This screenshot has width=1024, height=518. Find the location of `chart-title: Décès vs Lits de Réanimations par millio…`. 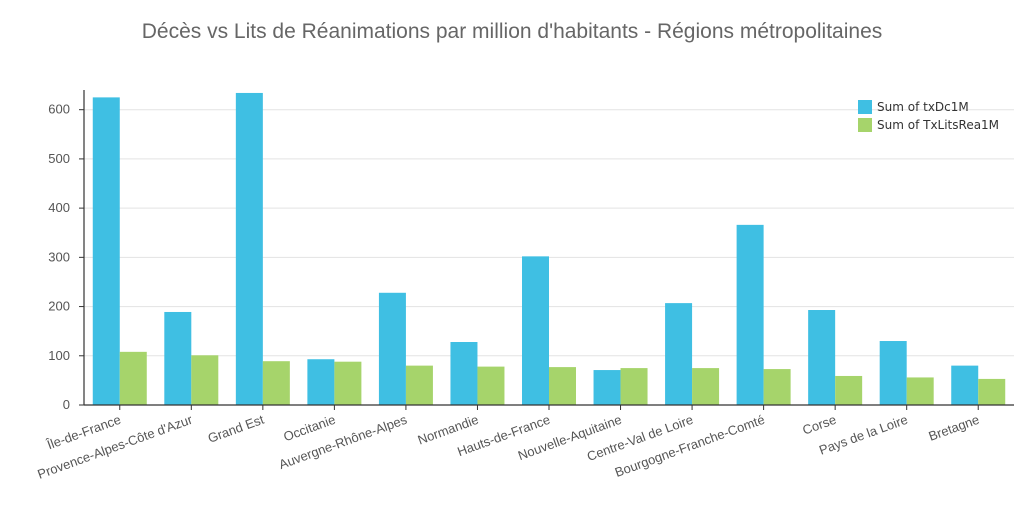

chart-title: Décès vs Lits de Réanimations par millio… is located at coordinates (512, 31).